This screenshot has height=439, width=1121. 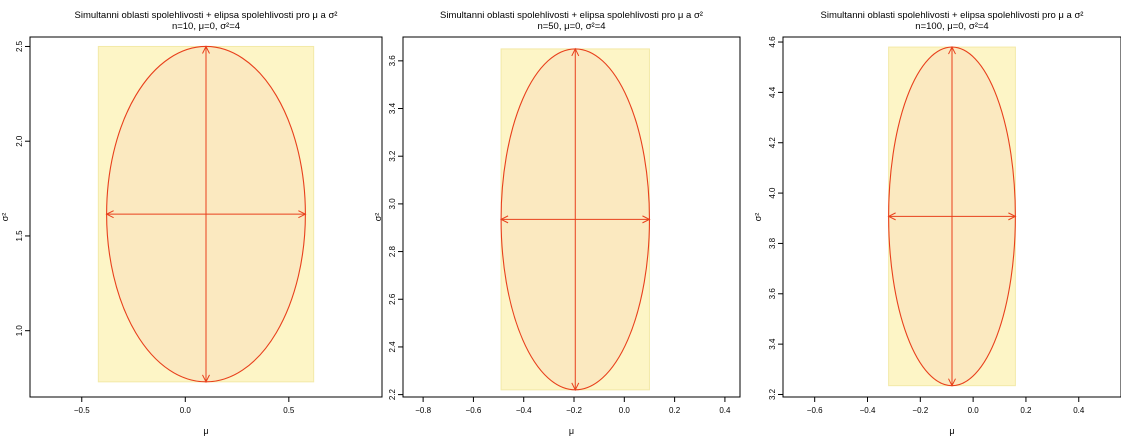 What do you see at coordinates (392, 204) in the screenshot?
I see `y-tick-label: 3.0` at bounding box center [392, 204].